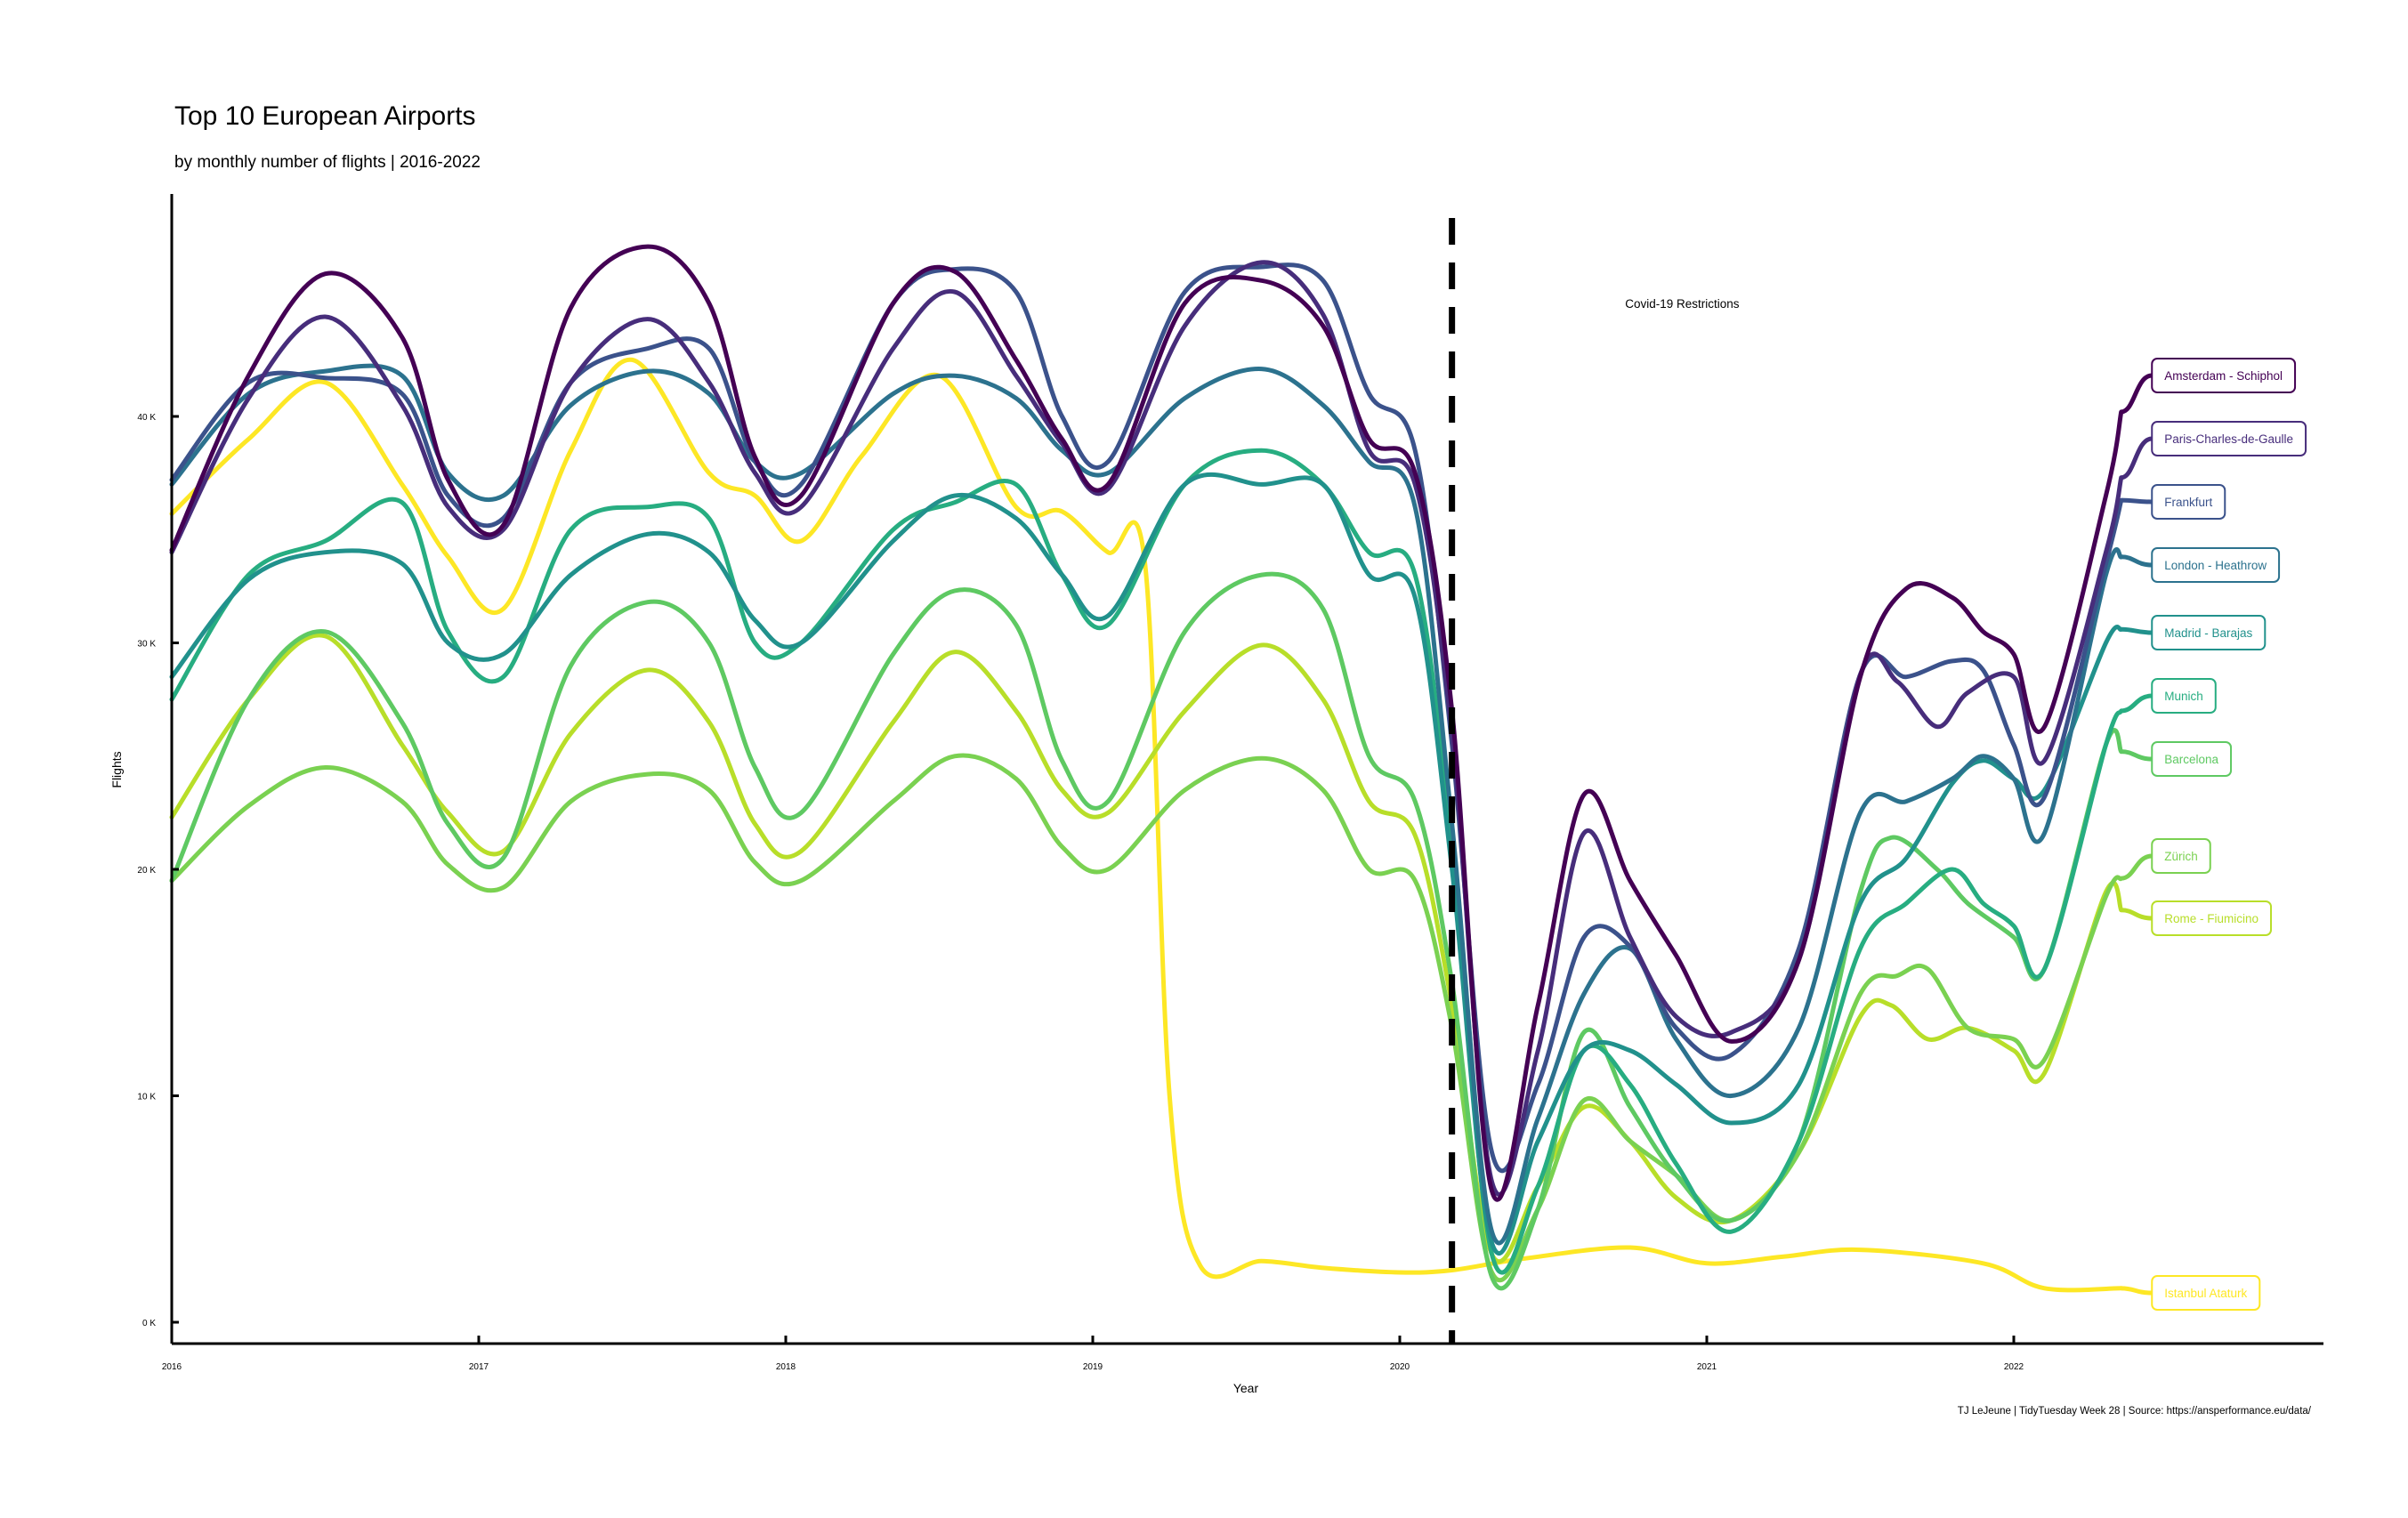 The width and height of the screenshot is (2408, 1518). What do you see at coordinates (1246, 1388) in the screenshot?
I see `x-axis-title: Year` at bounding box center [1246, 1388].